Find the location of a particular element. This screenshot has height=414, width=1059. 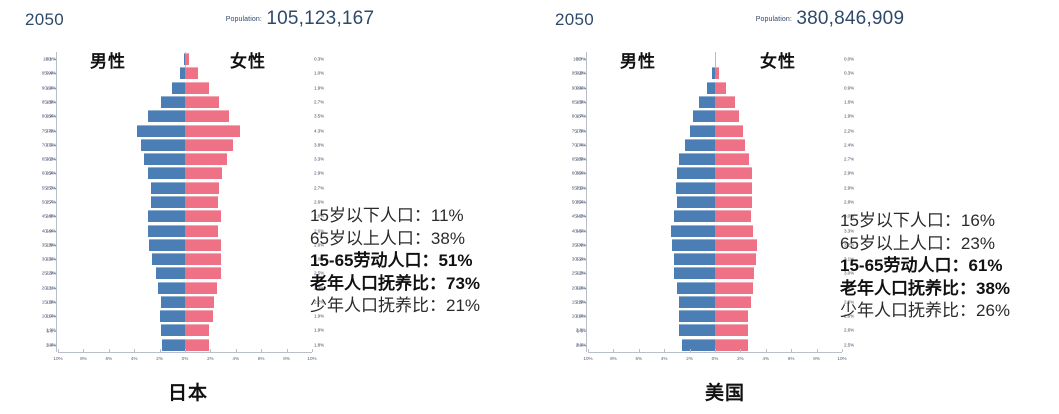

population-word-japan: Population: is located at coordinates (243, 19).